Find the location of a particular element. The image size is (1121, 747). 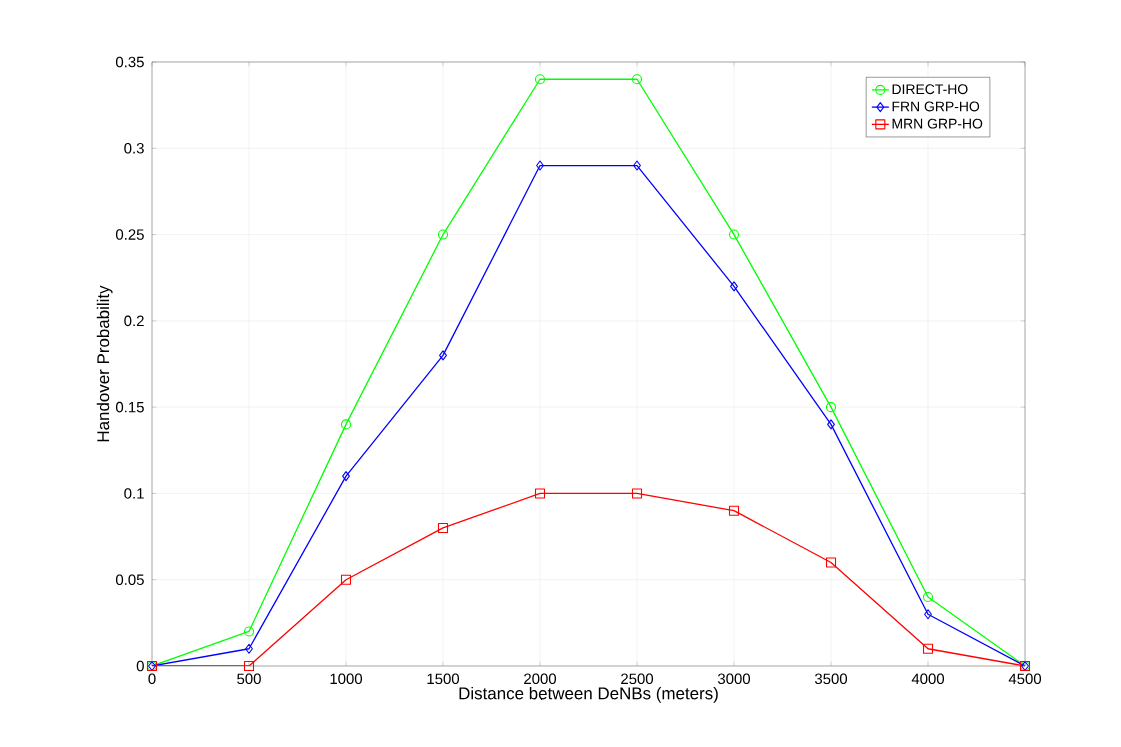

legend-label: FRN GRP-HO is located at coordinates (936, 106).